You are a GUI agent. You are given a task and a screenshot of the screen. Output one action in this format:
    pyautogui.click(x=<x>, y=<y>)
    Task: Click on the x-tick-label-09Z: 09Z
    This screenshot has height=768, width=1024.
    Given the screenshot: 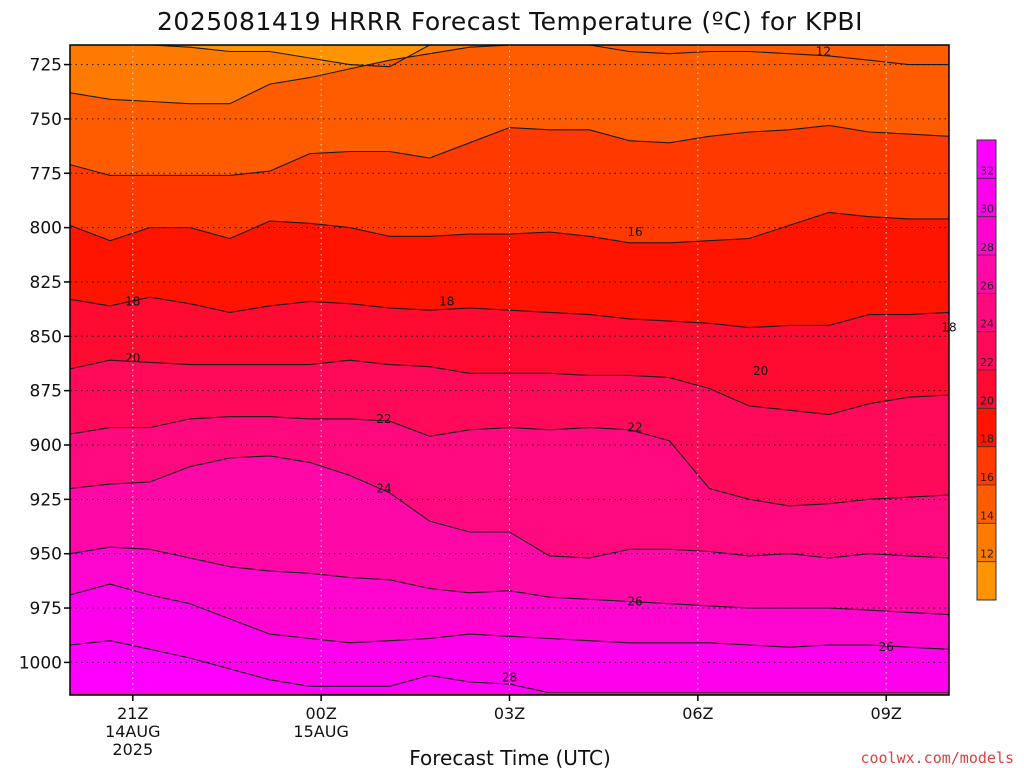 What is the action you would take?
    pyautogui.click(x=886, y=713)
    